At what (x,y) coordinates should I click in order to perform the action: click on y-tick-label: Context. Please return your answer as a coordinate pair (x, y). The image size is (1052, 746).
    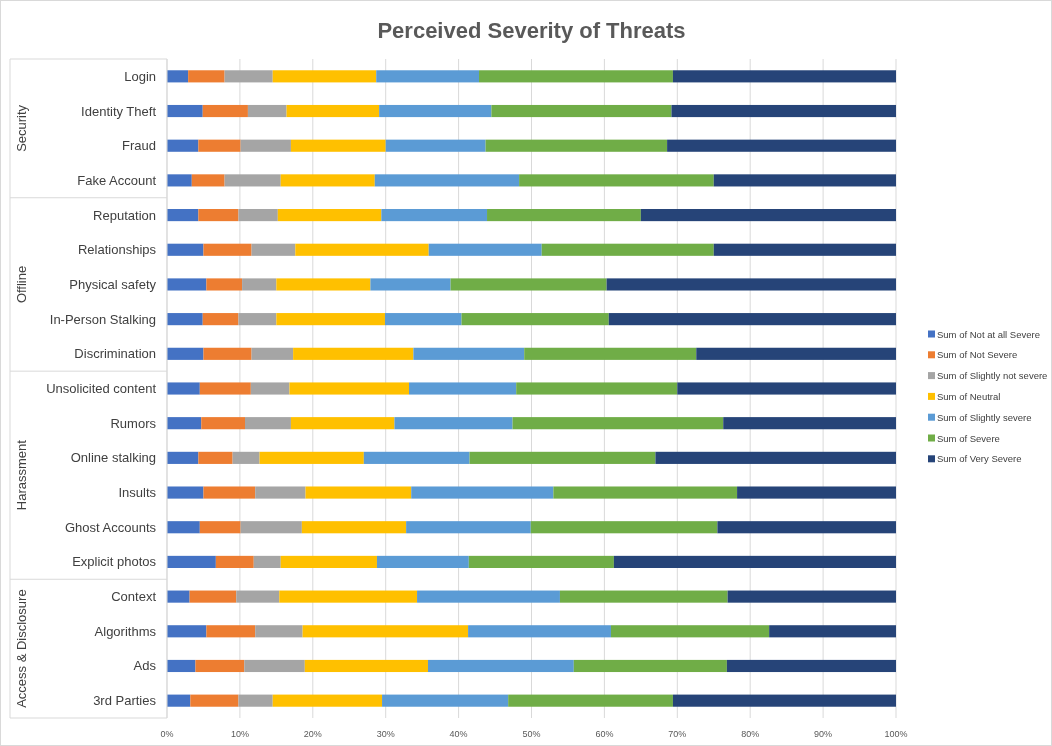
    Looking at the image, I should click on (134, 597).